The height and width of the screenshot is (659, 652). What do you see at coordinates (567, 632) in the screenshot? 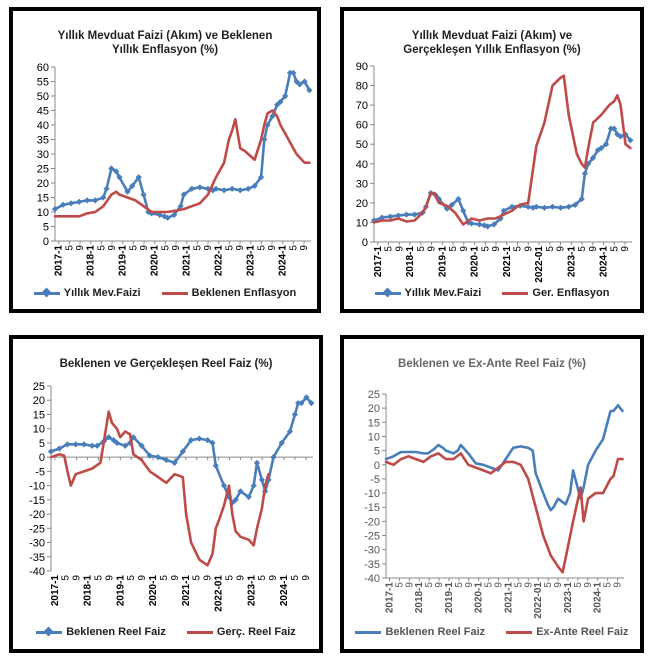
I see `legend-item: Ex-Ante Reel Faiz` at bounding box center [567, 632].